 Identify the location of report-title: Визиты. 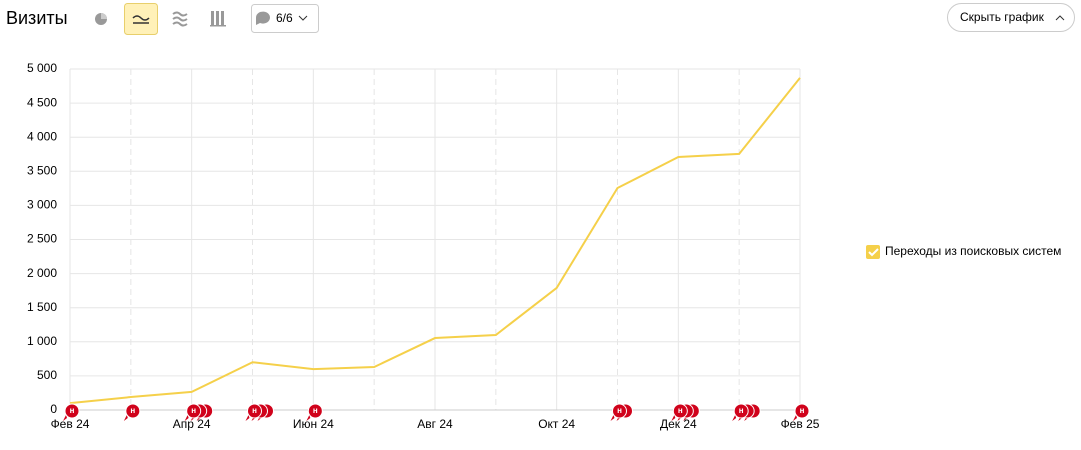
(37, 18).